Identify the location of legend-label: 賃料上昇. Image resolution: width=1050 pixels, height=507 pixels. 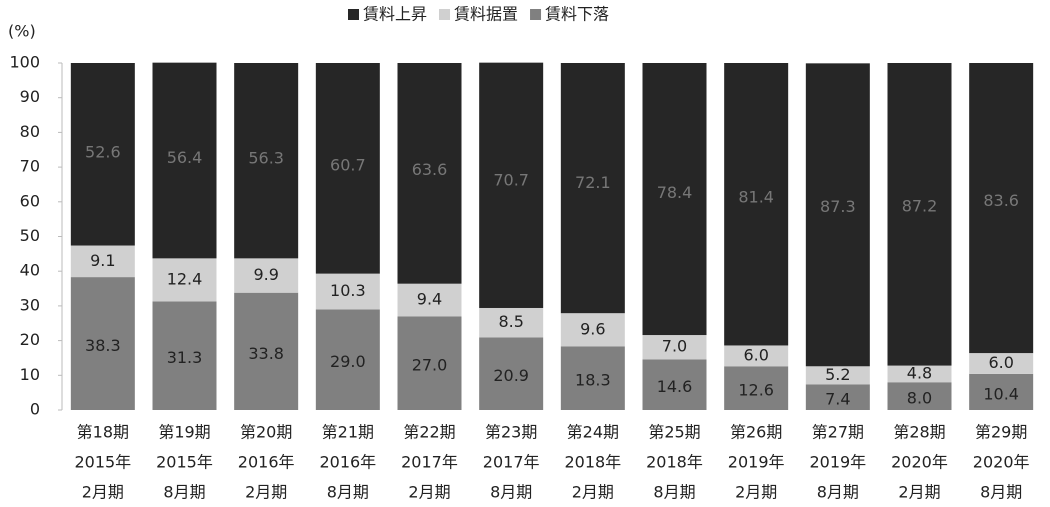
(395, 14).